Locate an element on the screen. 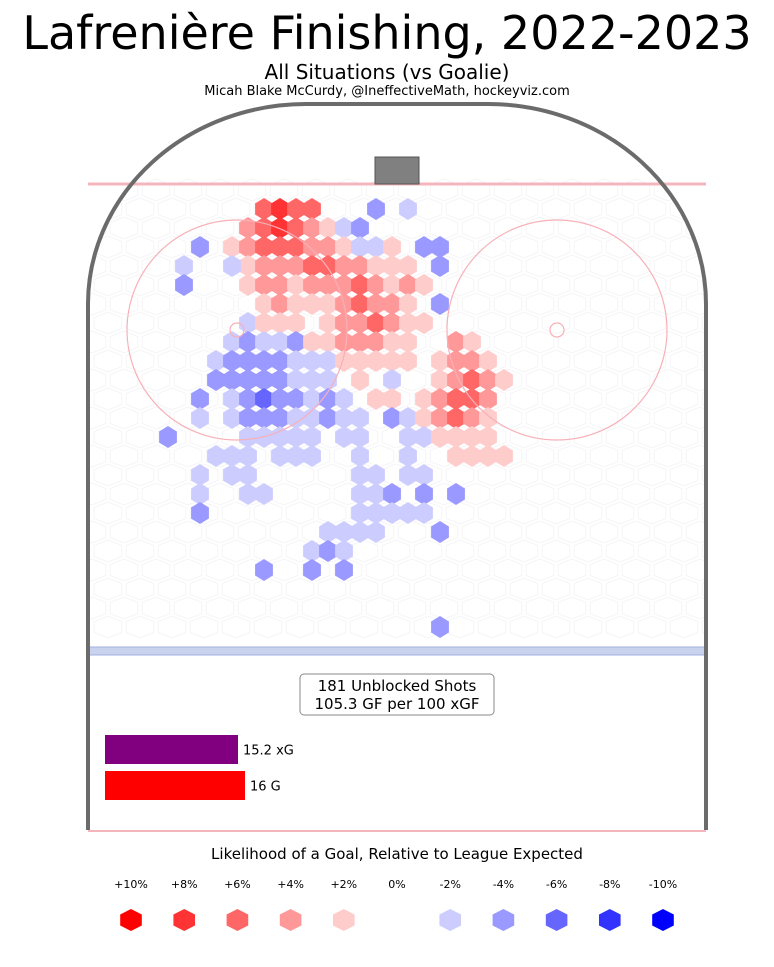  legend-tick-label: -10% is located at coordinates (663, 884).